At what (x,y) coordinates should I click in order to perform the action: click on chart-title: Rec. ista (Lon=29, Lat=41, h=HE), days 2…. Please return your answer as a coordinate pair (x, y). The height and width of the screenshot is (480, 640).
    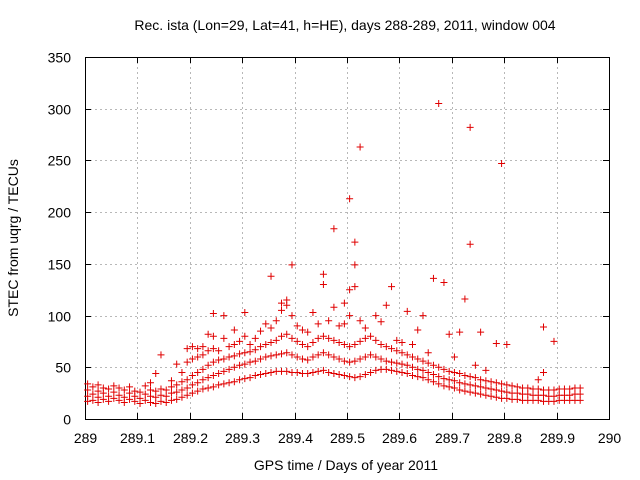
    Looking at the image, I should click on (344, 25).